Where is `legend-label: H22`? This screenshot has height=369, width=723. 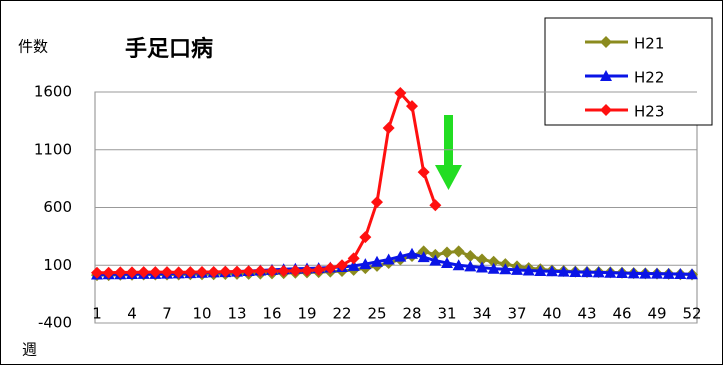 legend-label: H22 is located at coordinates (649, 78).